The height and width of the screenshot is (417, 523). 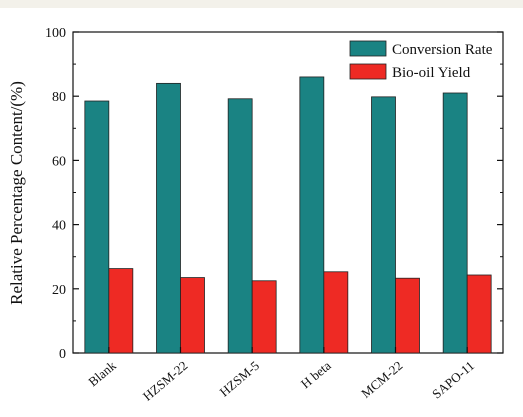 What do you see at coordinates (55, 33) in the screenshot?
I see `y-tick-label: 100` at bounding box center [55, 33].